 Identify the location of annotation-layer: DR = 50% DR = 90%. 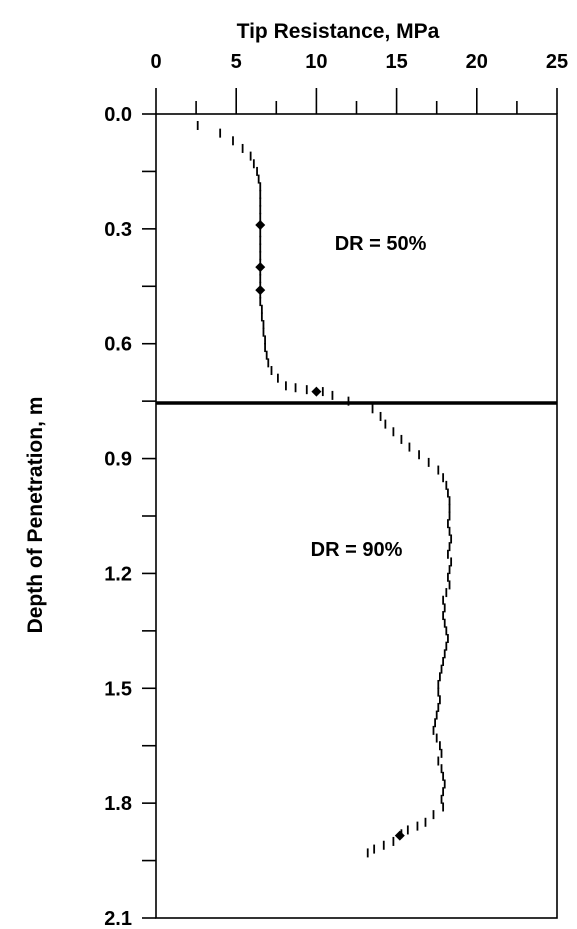
(369, 397).